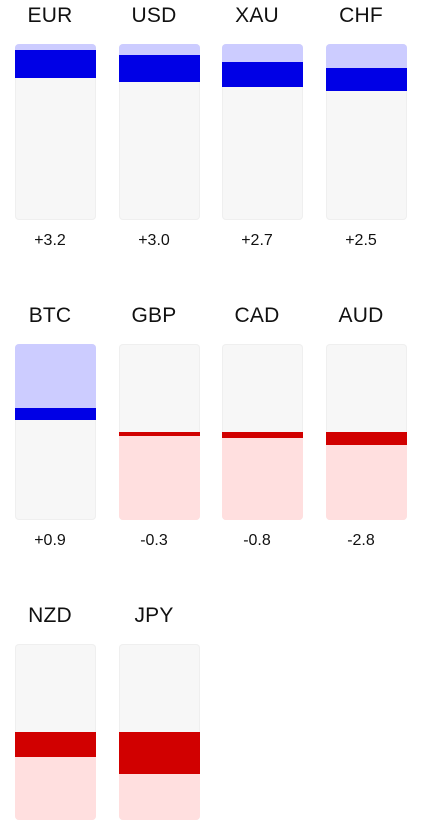  I want to click on currency-code: XAU, so click(257, 15).